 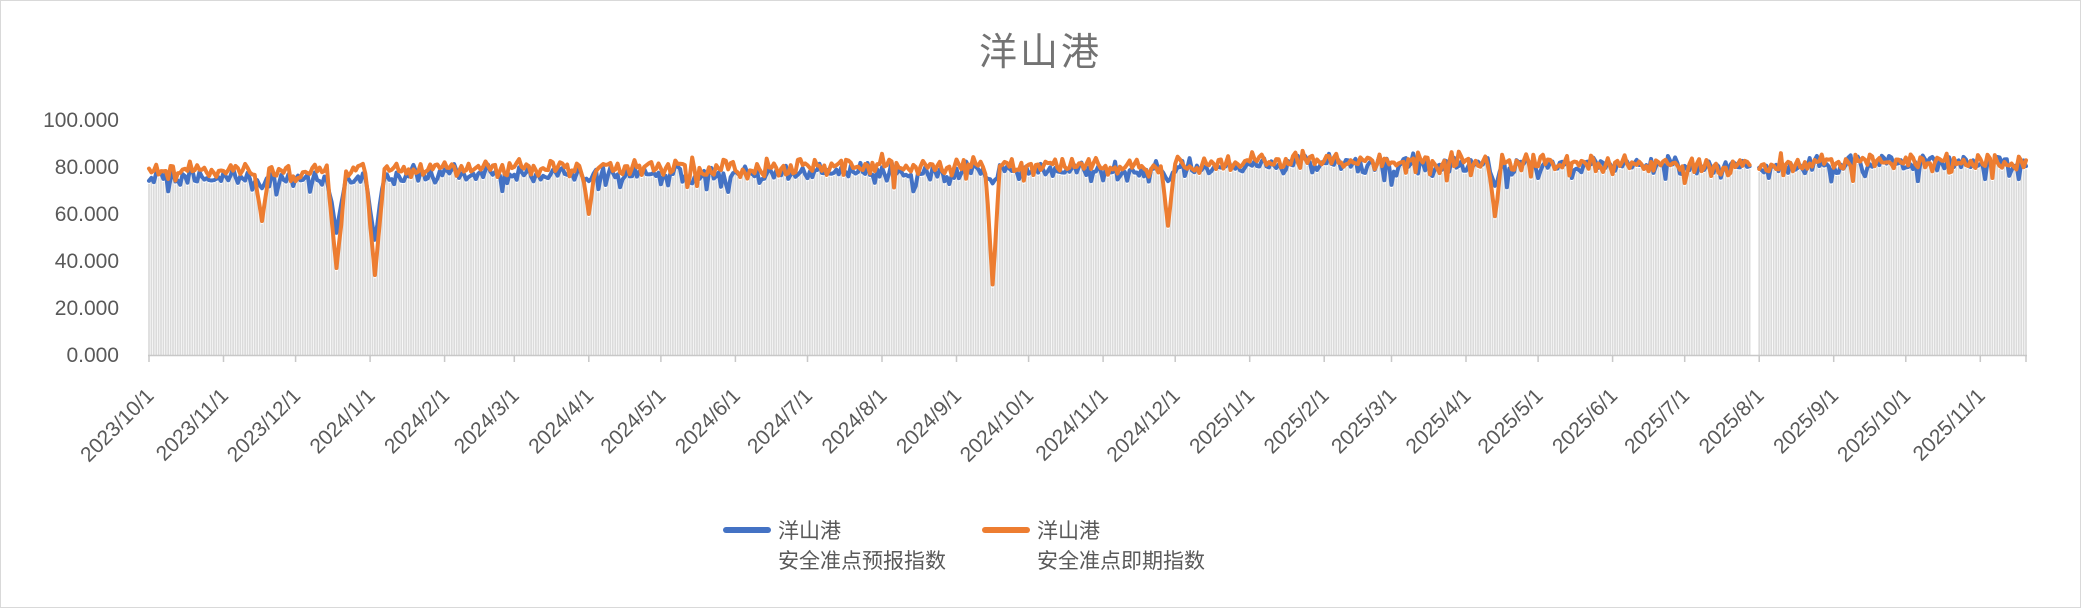 What do you see at coordinates (854, 421) in the screenshot?
I see `svg-text: 2024/8/1` at bounding box center [854, 421].